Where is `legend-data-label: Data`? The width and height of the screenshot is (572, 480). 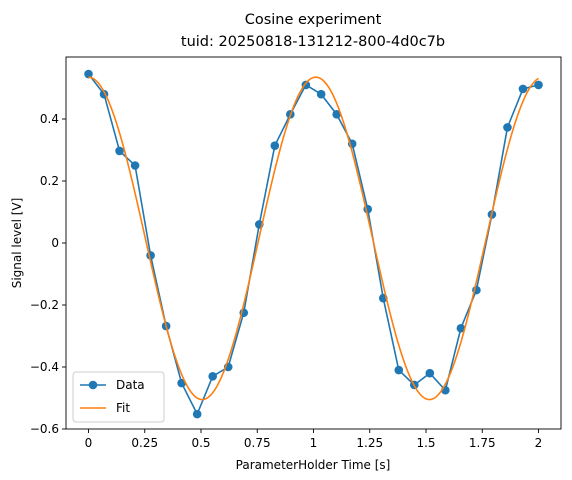 legend-data-label: Data is located at coordinates (130, 385).